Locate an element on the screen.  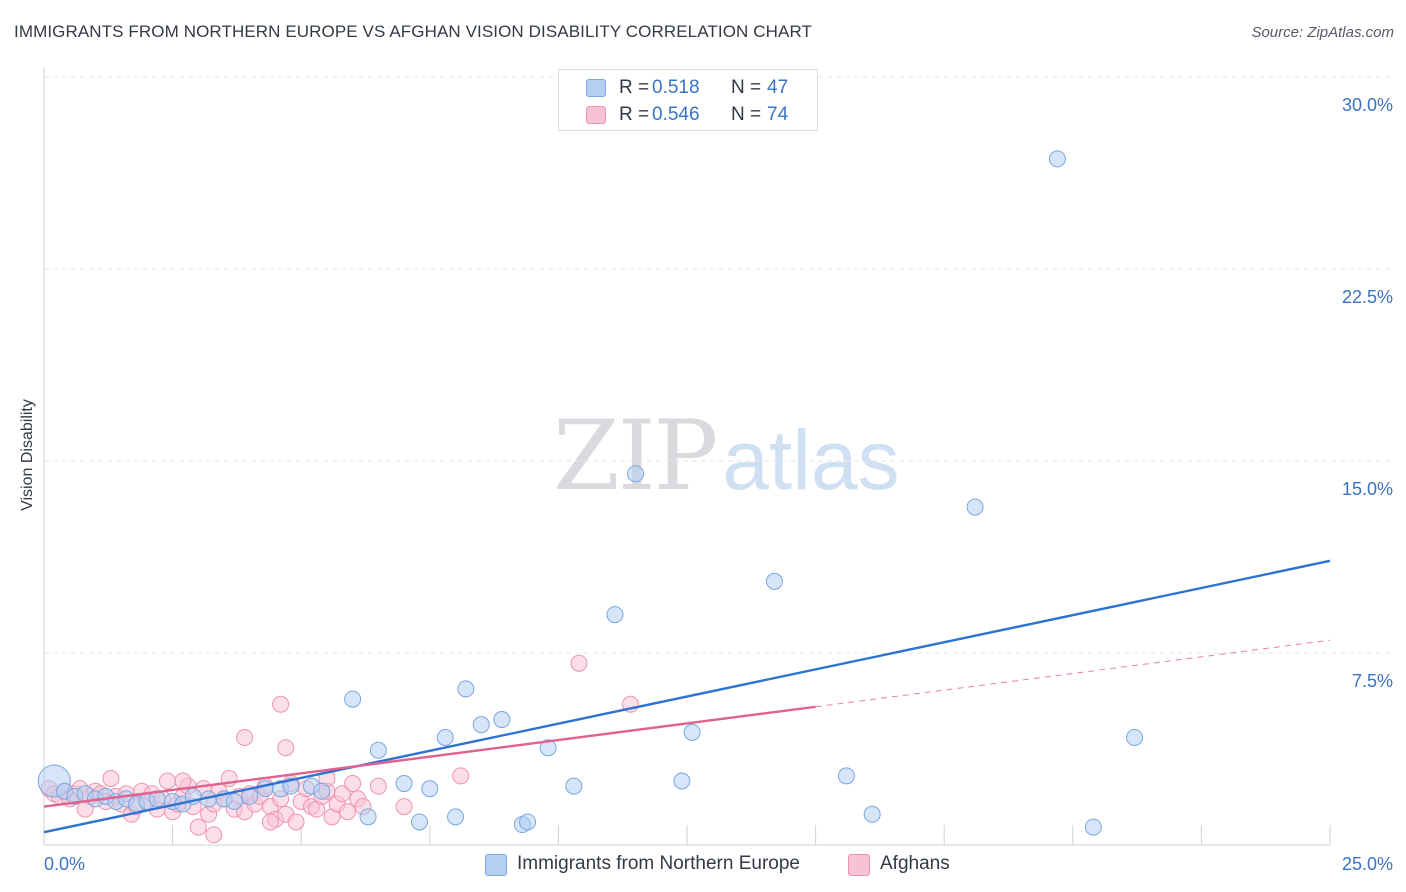
source-credit: Source: ZipAtlas.com is located at coordinates (1322, 32).